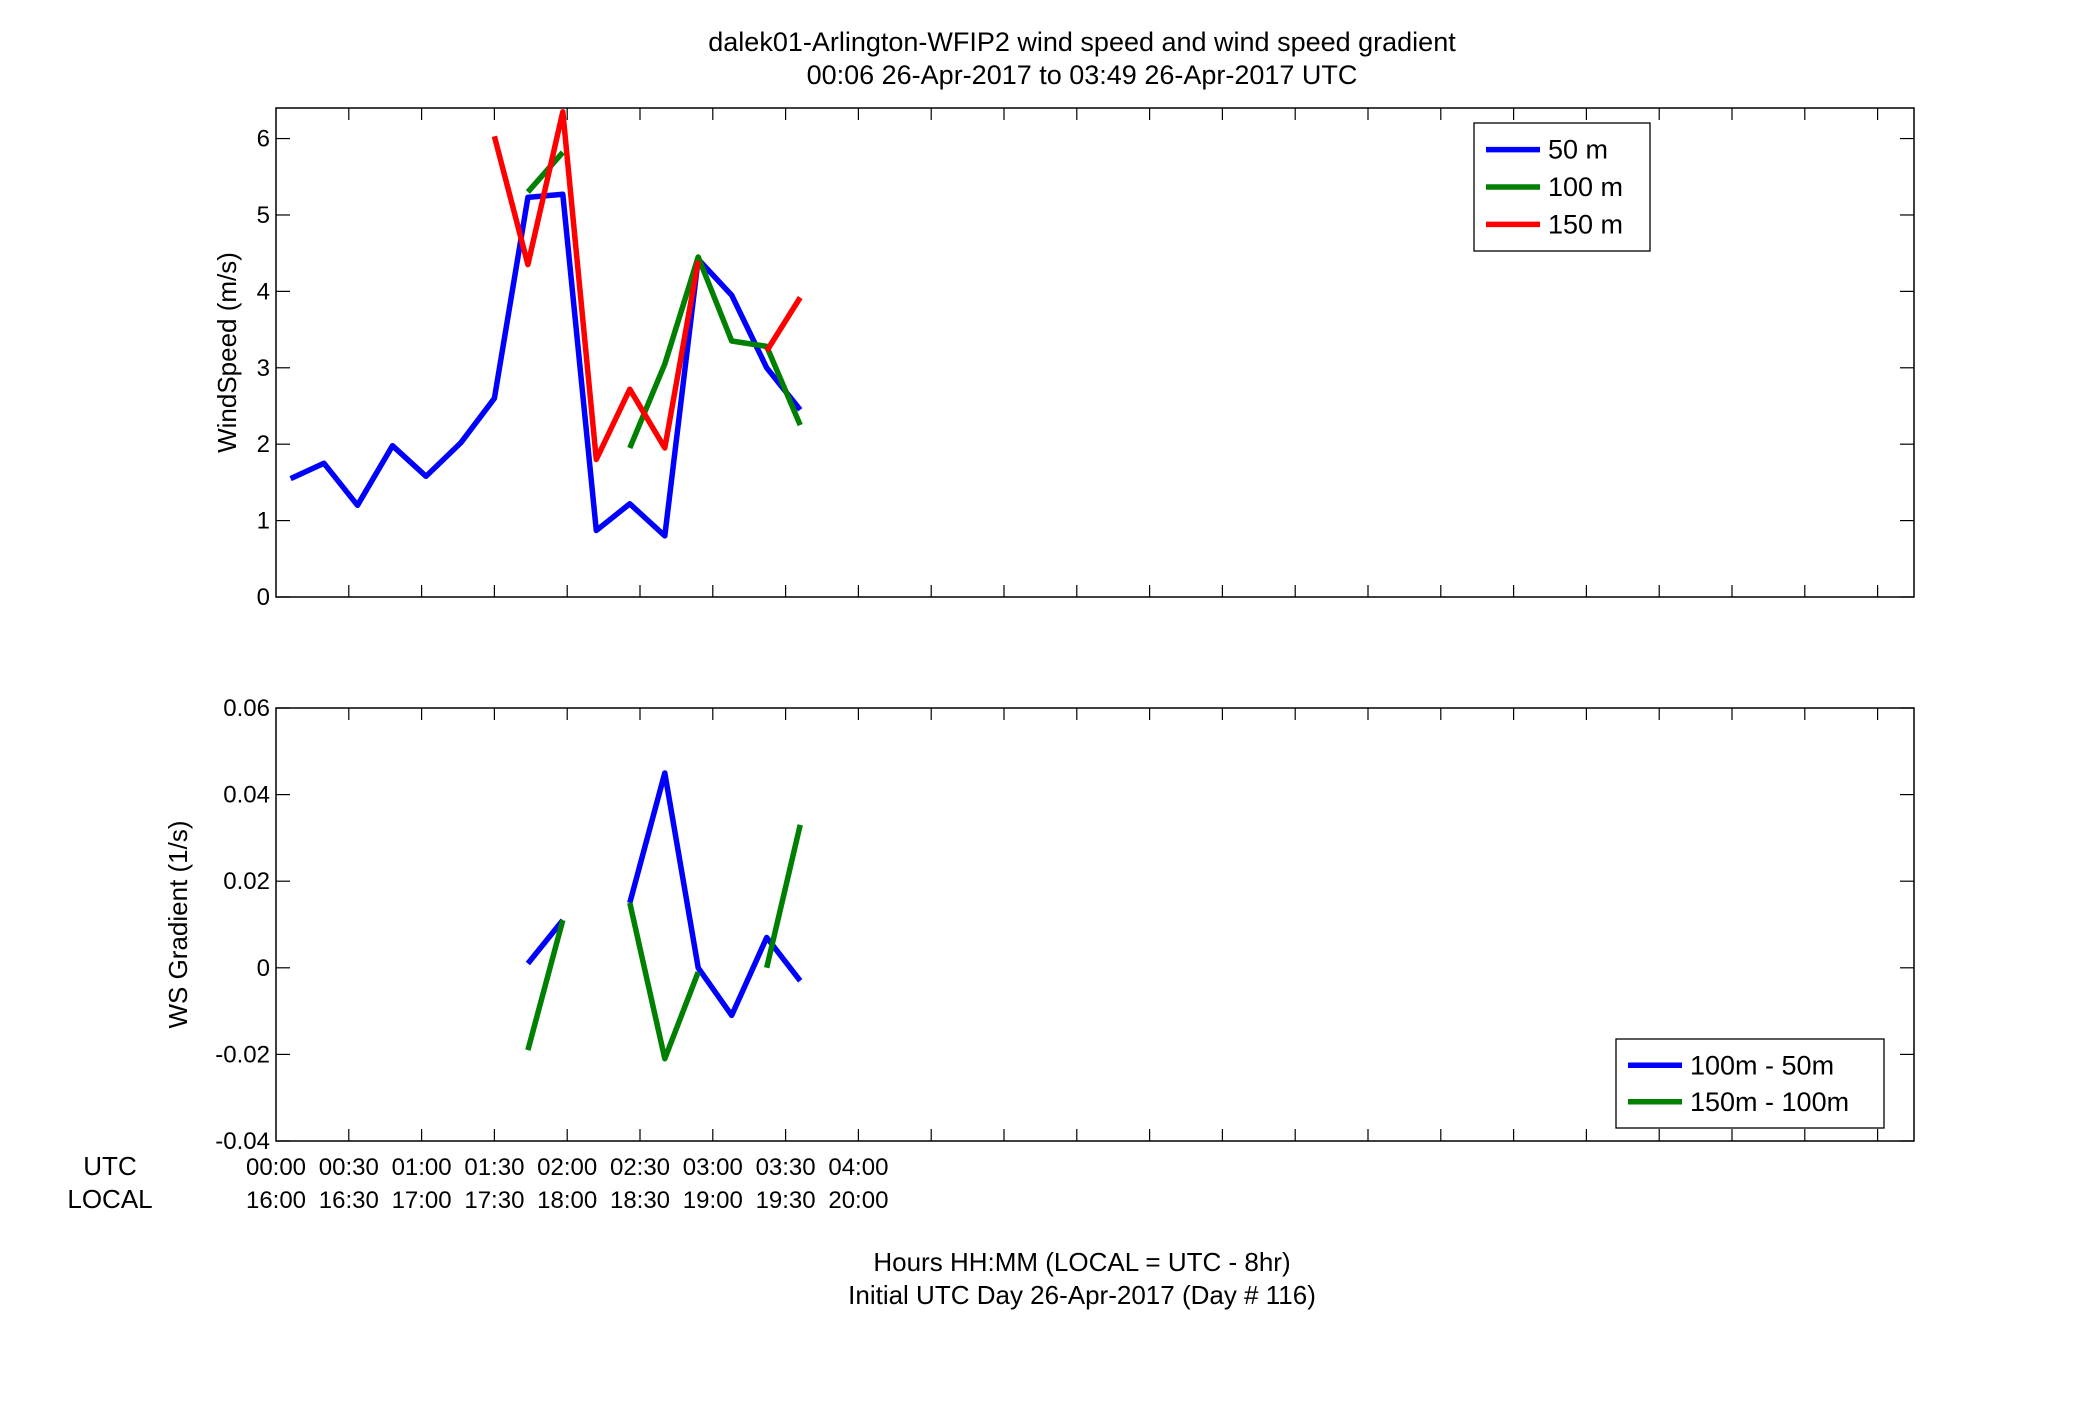 The height and width of the screenshot is (1425, 2098). I want to click on y-tick-label: 5, so click(263, 215).